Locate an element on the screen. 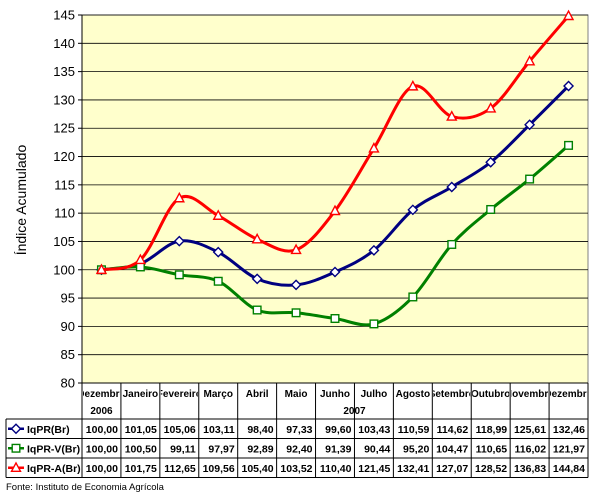  table-cell-value: 132,41 is located at coordinates (413, 469).